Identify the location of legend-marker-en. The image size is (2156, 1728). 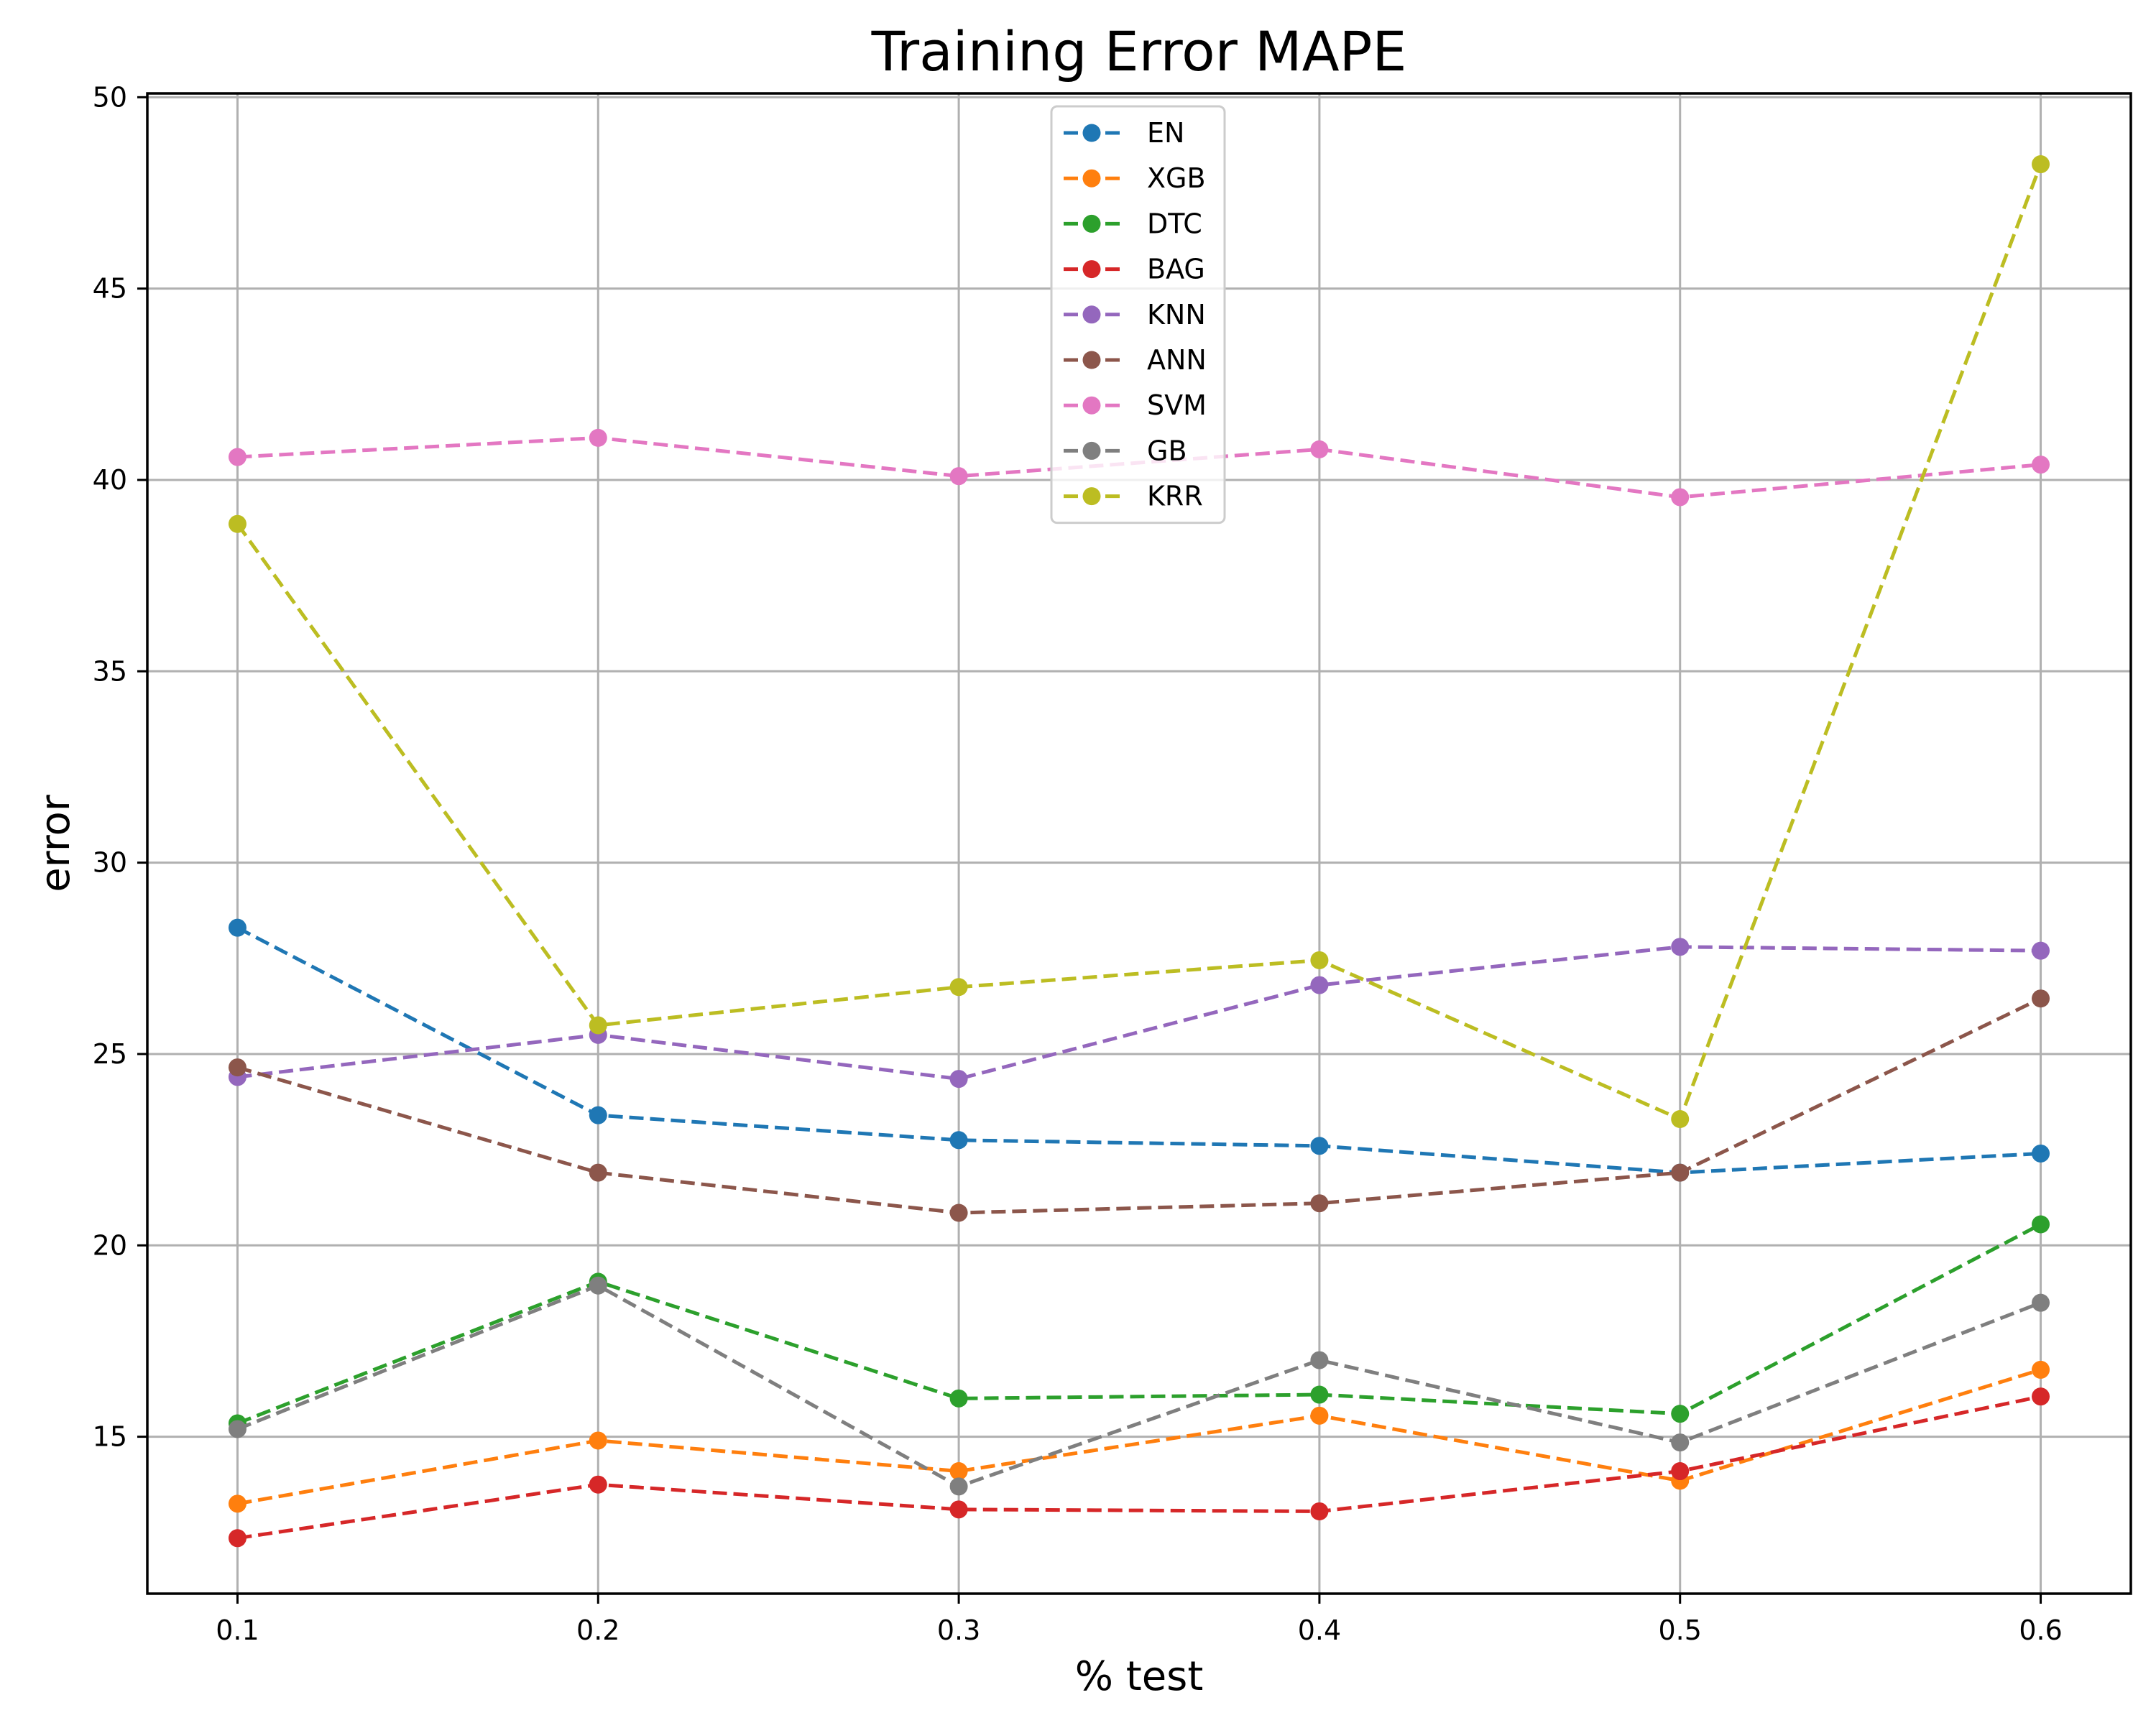
(1091, 133).